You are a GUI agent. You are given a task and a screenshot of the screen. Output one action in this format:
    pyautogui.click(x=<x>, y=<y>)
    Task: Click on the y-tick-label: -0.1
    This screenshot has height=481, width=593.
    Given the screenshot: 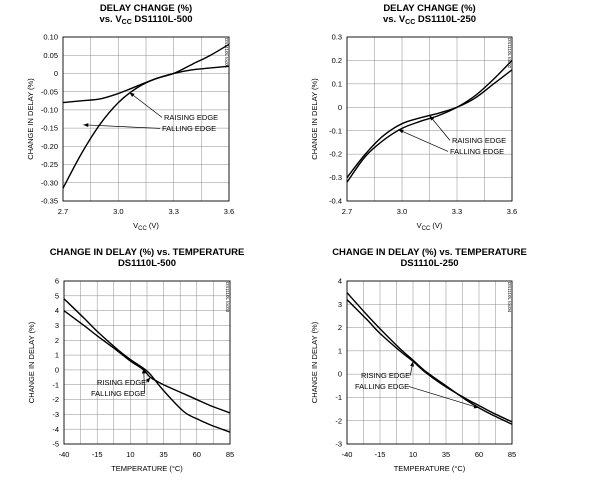 What is the action you would take?
    pyautogui.click(x=335, y=130)
    